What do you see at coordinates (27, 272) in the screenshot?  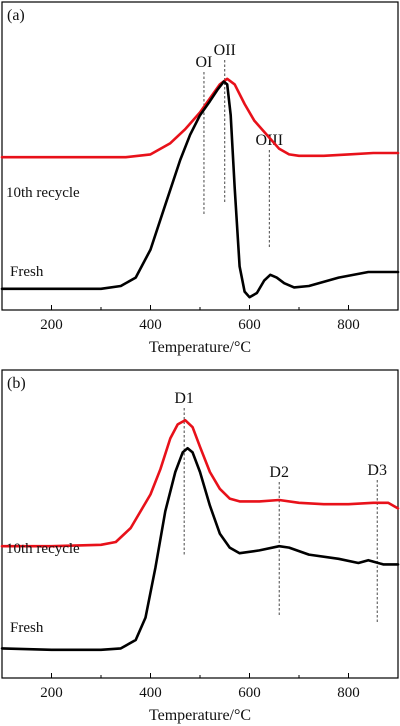 I see `panel-a-series-label-fresh: Fresh` at bounding box center [27, 272].